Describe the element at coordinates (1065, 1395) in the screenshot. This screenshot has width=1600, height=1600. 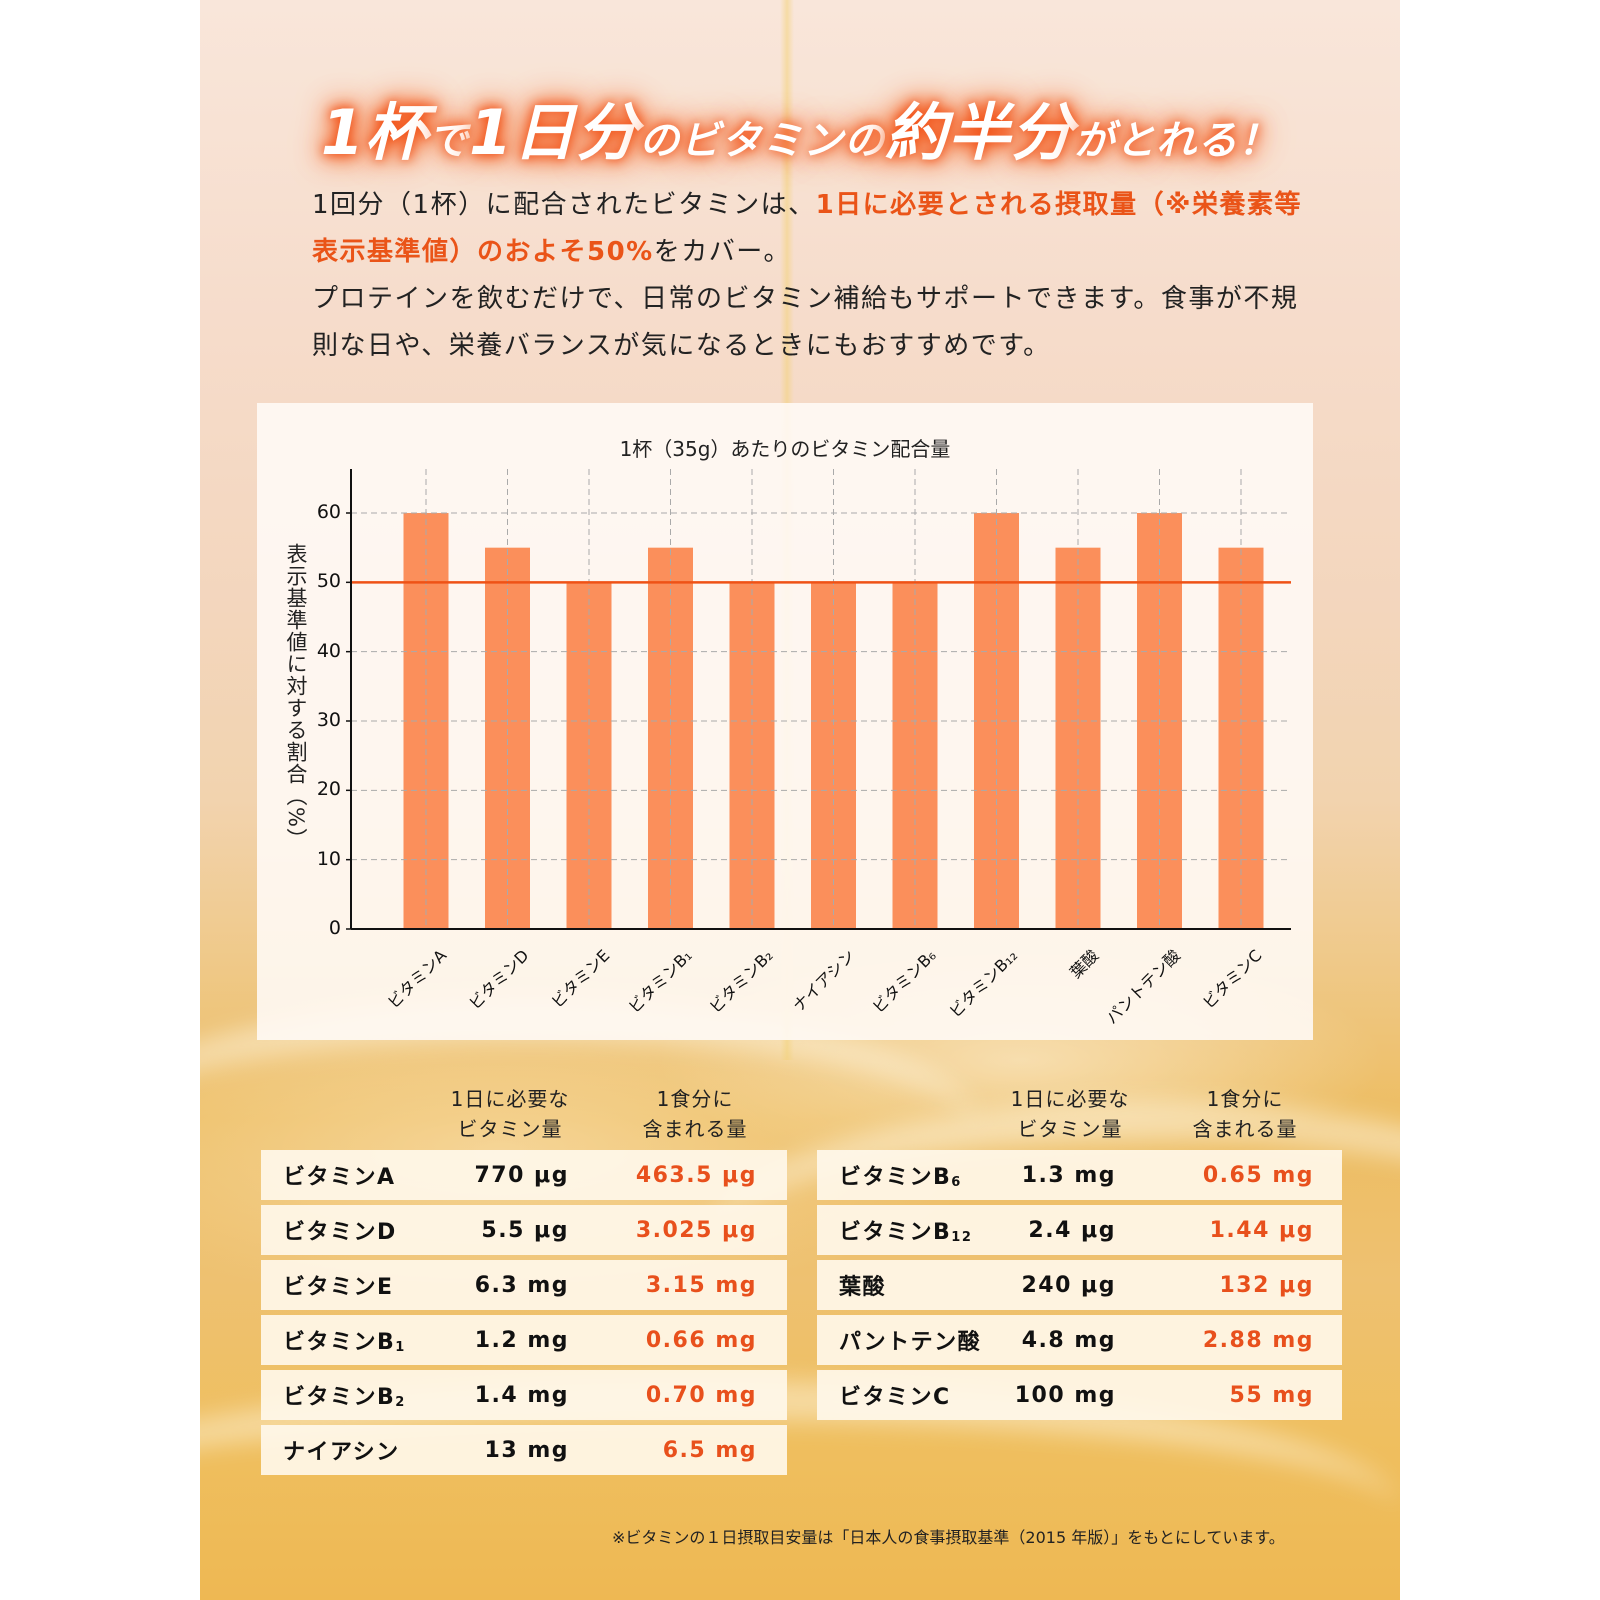
I see `daily-required-amount: 100 mg` at that location.